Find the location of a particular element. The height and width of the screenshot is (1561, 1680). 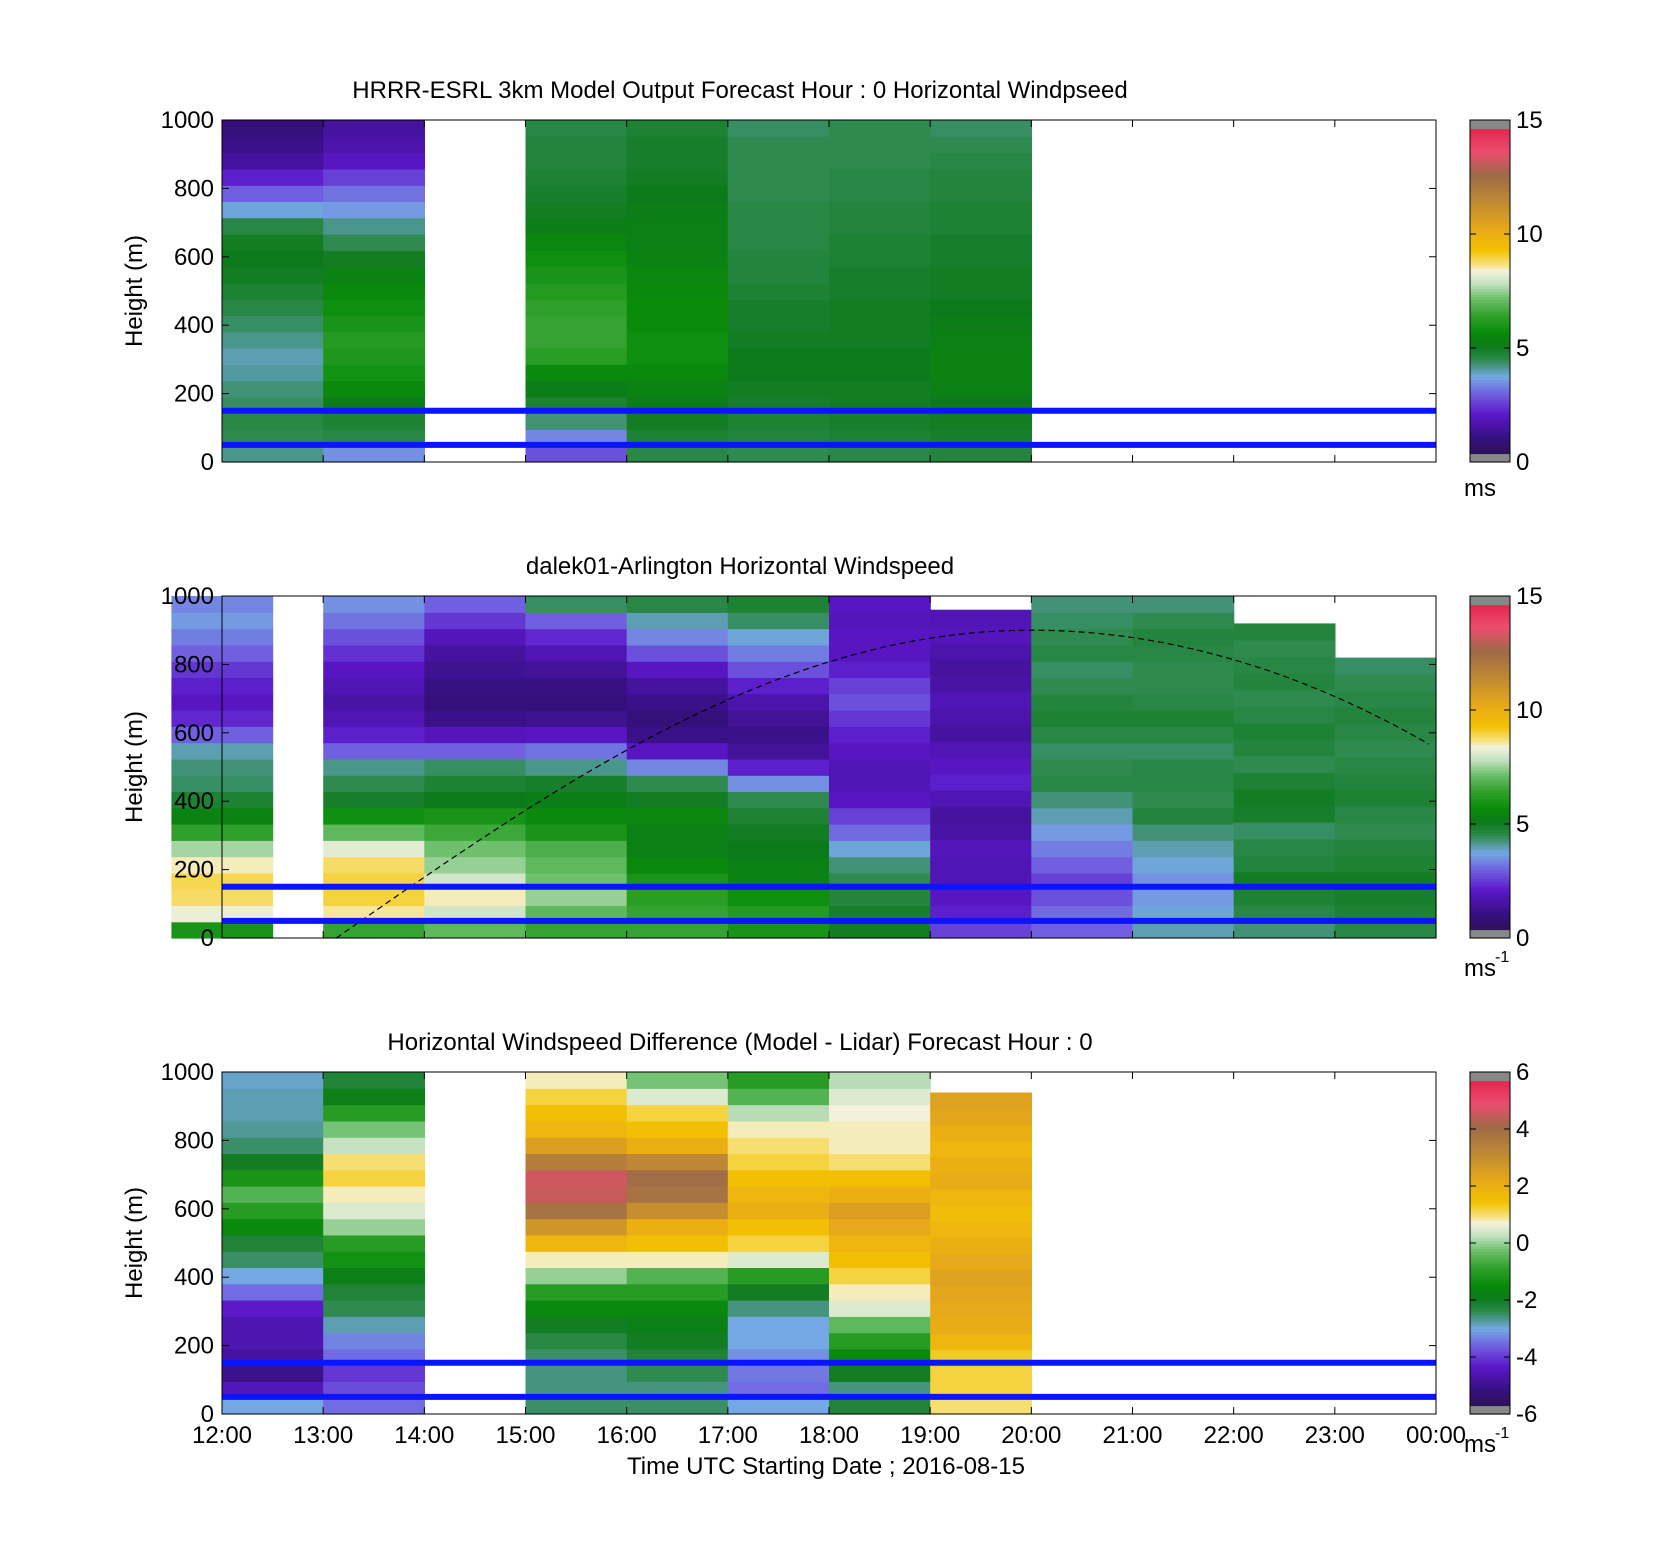

colorbar-tick-label: 10 is located at coordinates (1529, 710).